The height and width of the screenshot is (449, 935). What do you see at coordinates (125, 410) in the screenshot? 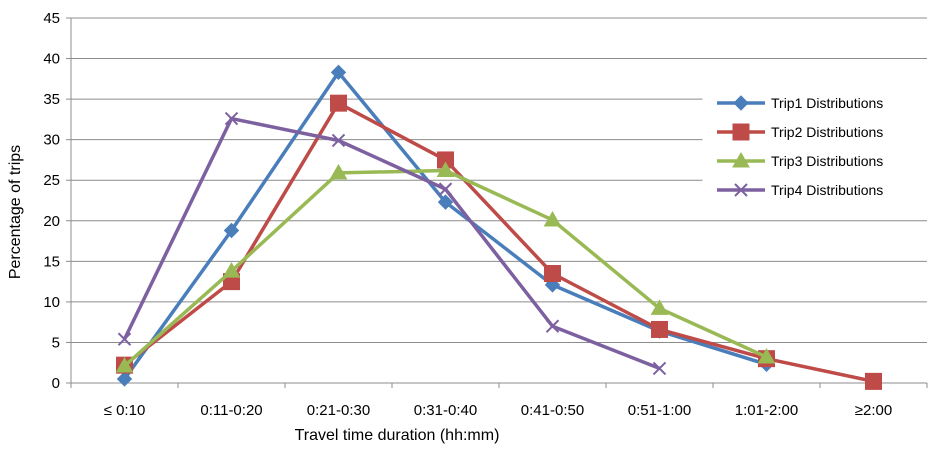
I see `x-tick-label: ≤ 0:10` at bounding box center [125, 410].